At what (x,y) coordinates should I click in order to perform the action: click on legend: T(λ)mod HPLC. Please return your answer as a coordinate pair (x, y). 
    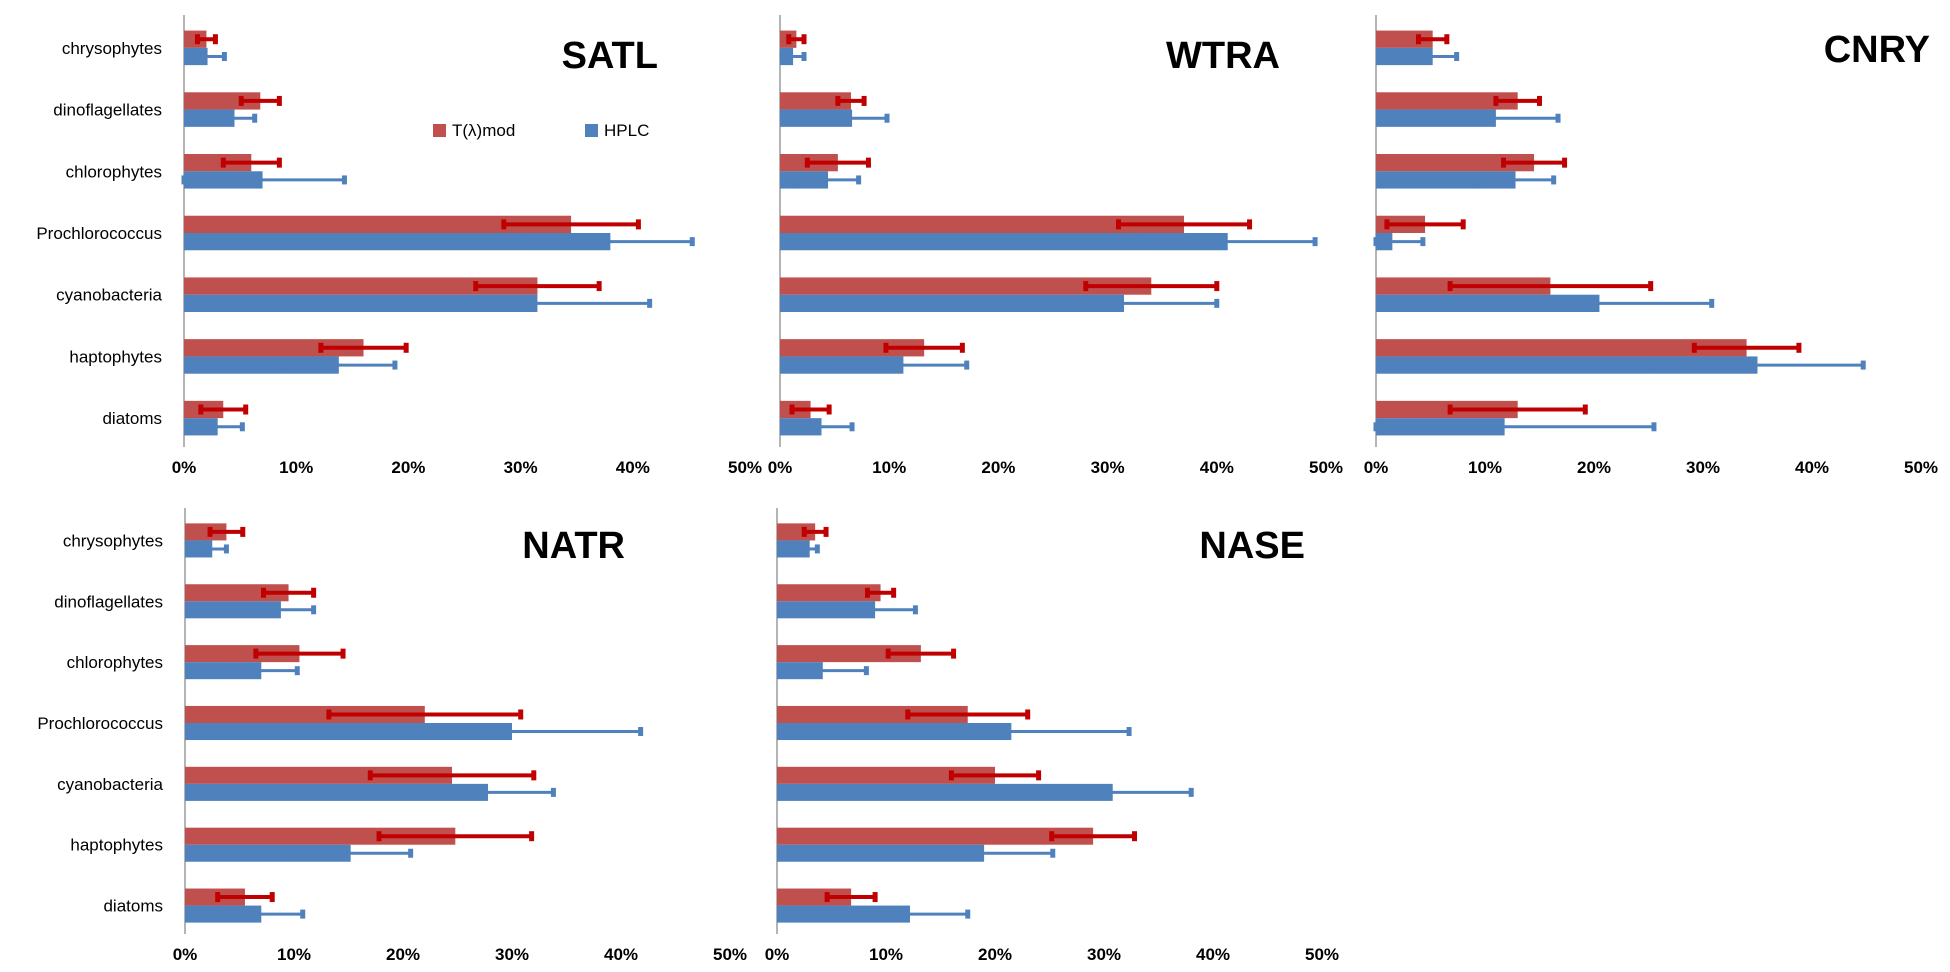
    Looking at the image, I should click on (541, 130).